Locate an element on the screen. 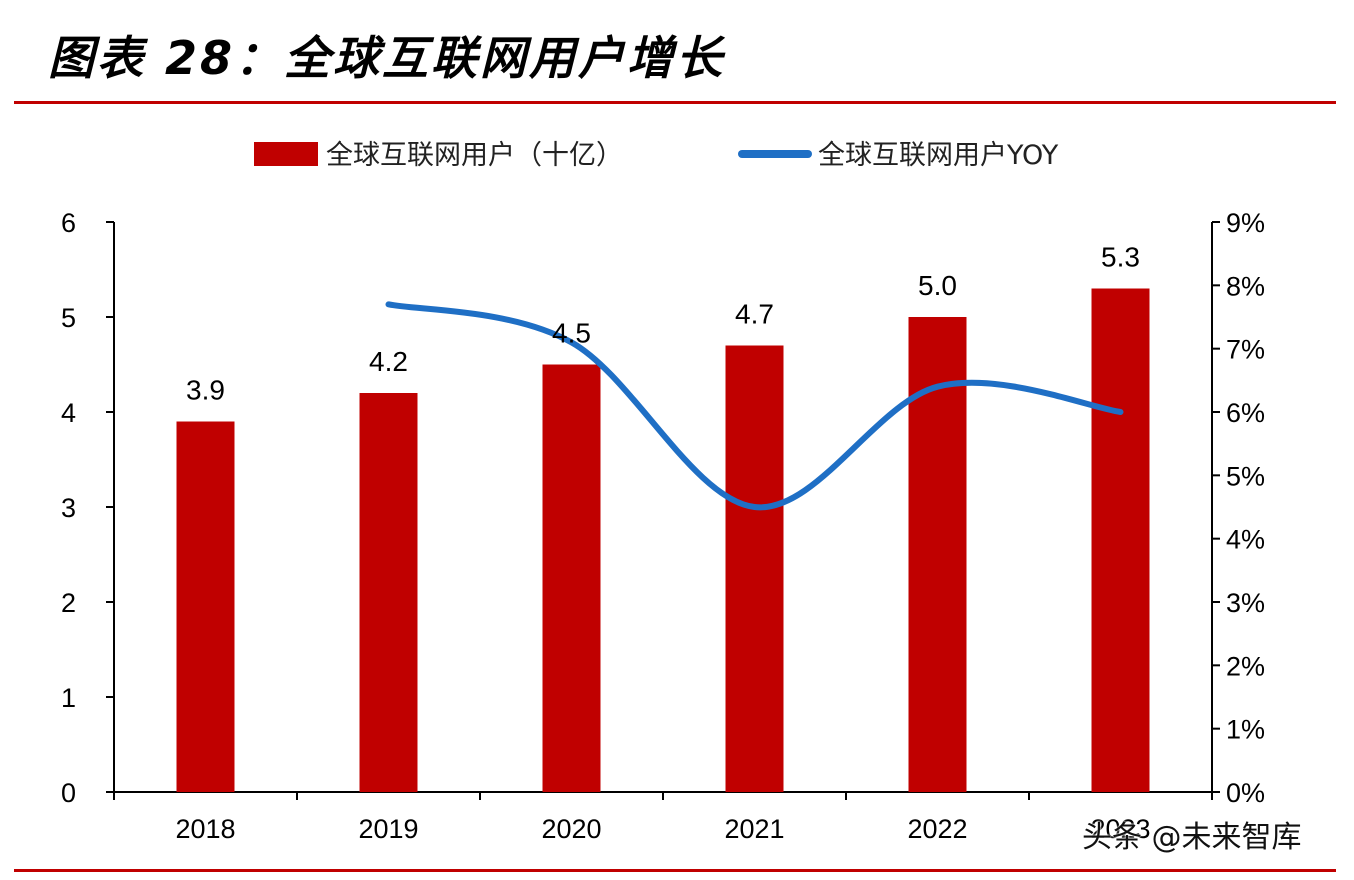  bar-value-label: 4.2 is located at coordinates (388, 361).